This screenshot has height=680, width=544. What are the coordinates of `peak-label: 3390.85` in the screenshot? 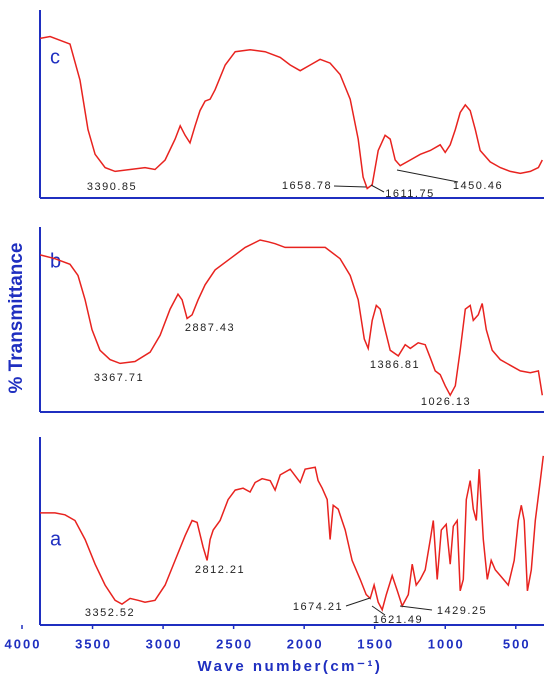 It's located at (112, 187).